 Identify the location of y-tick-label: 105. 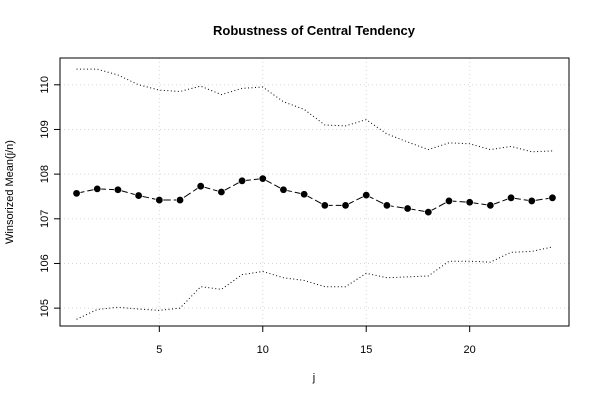
(45, 308).